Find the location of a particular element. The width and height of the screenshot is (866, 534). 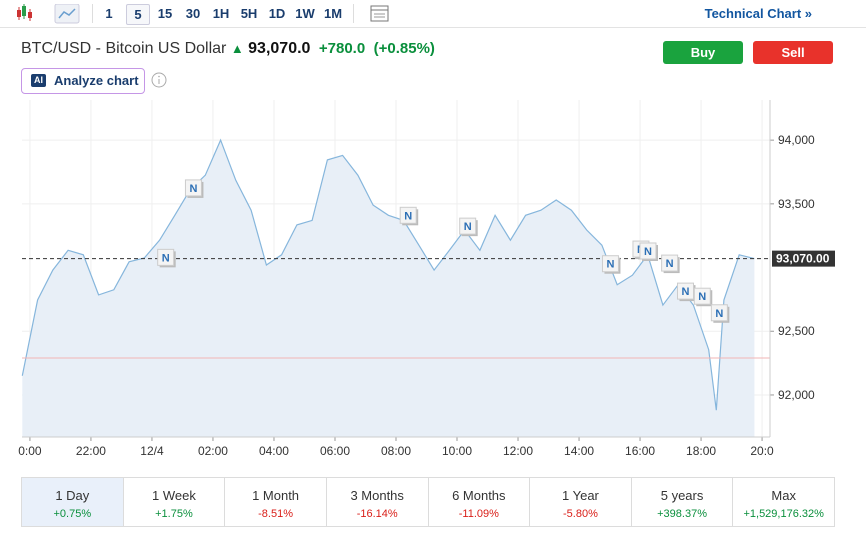

technical-chart-link: Technical Chart » is located at coordinates (758, 13).